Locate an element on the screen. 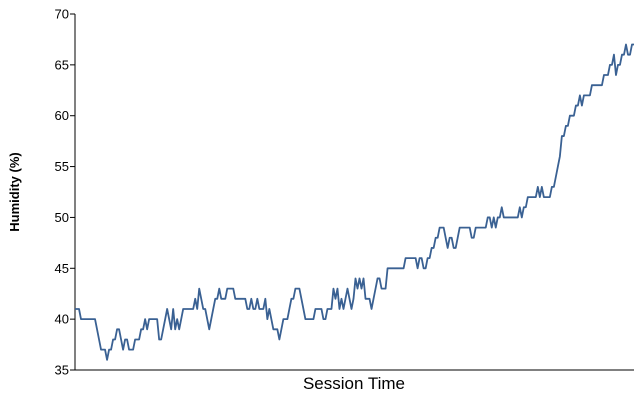 This screenshot has width=634, height=395. y-axis-ticks: 35 40 45 50 55 60 65 70 is located at coordinates (65, 192).